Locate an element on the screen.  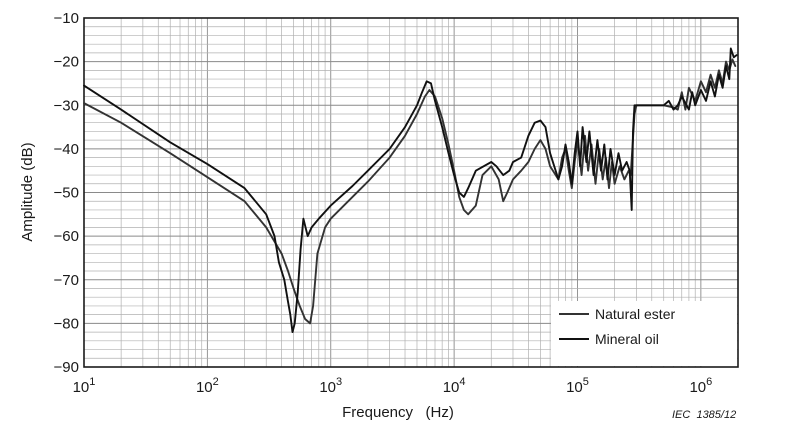
y-tick-label: −60 is located at coordinates (66, 236).